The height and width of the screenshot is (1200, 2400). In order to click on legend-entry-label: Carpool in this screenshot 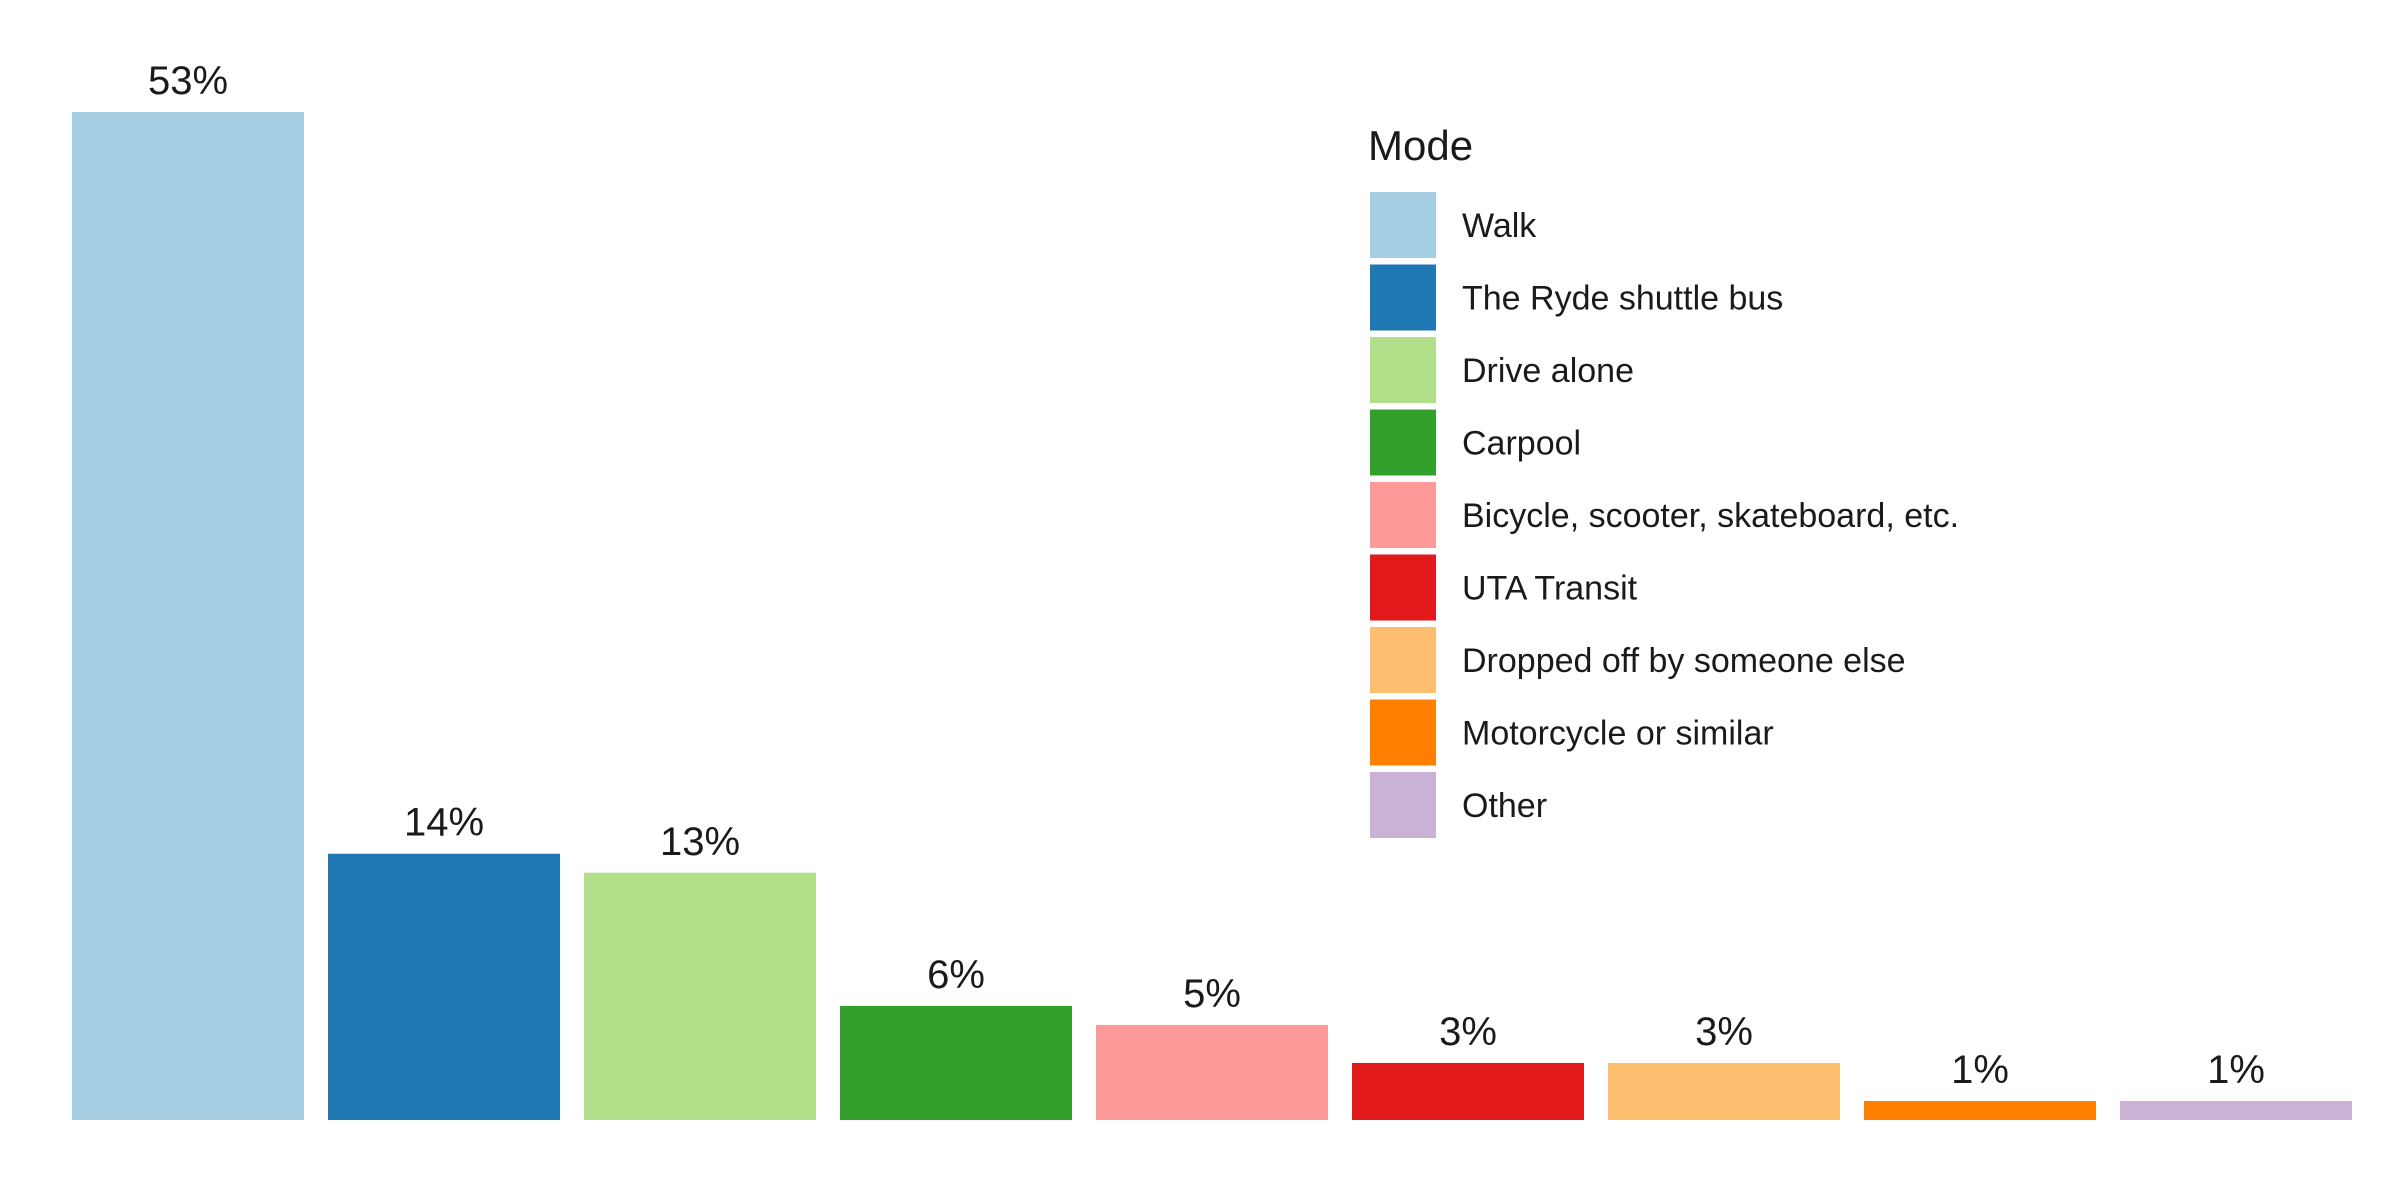, I will do `click(1521, 444)`.